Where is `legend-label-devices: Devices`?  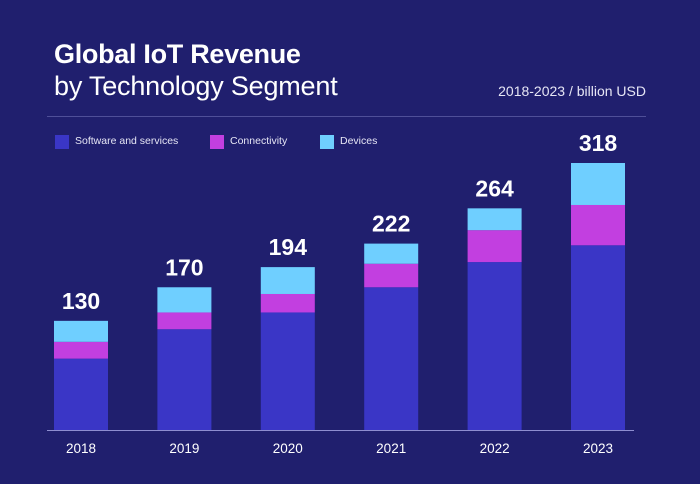 legend-label-devices: Devices is located at coordinates (359, 141).